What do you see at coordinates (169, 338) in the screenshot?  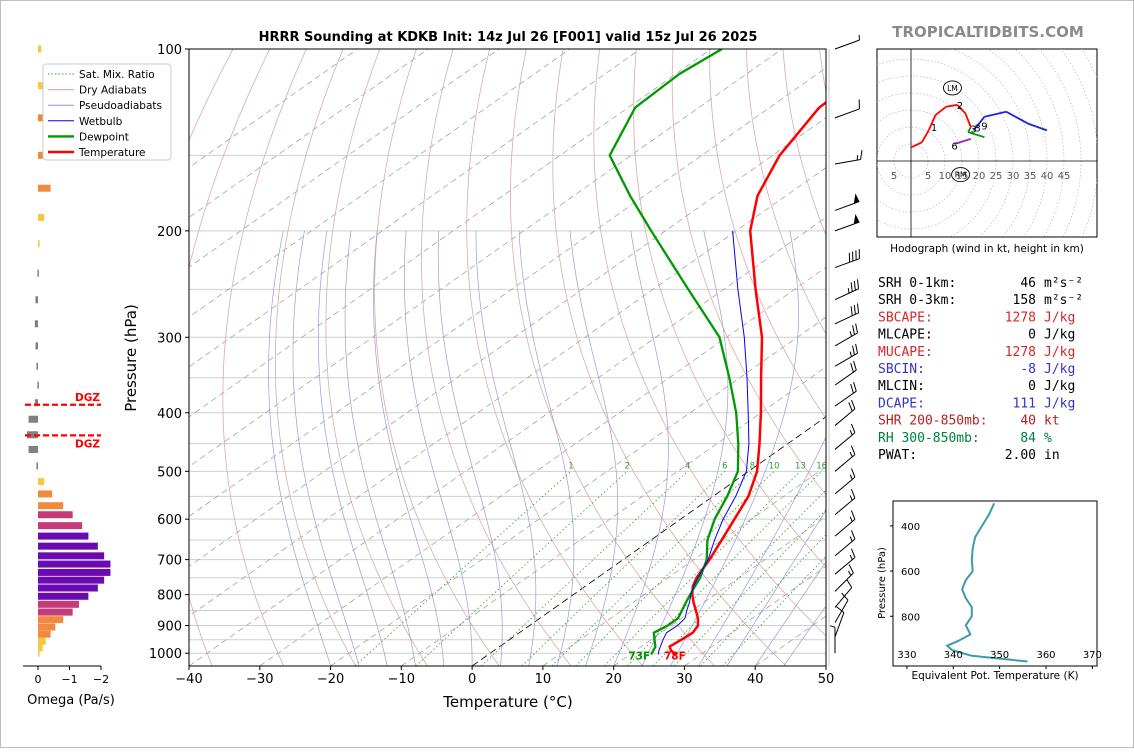 I see `y-tick-label: 300` at bounding box center [169, 338].